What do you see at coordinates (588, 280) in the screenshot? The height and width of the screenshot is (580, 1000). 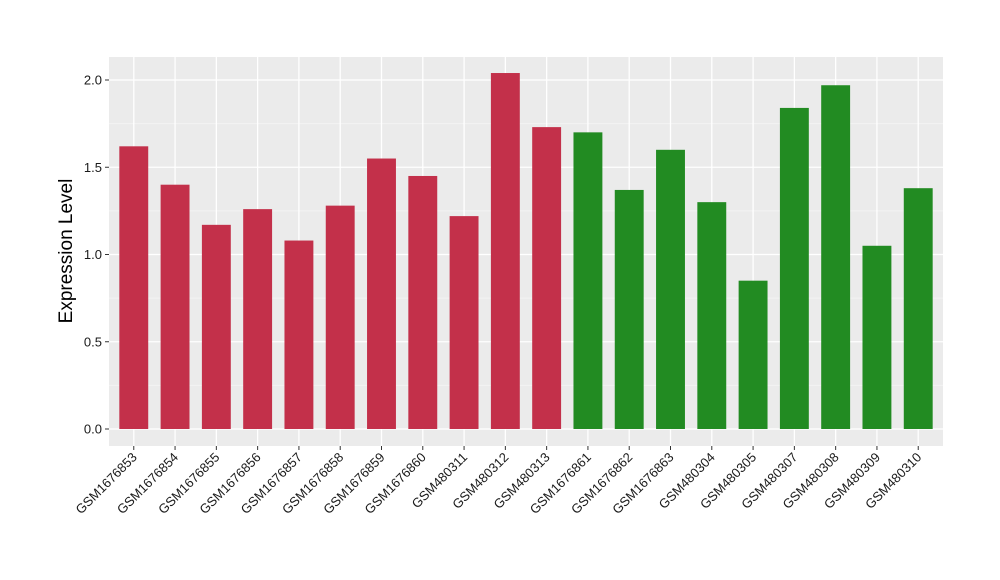 I see `bar-gsm1676861` at bounding box center [588, 280].